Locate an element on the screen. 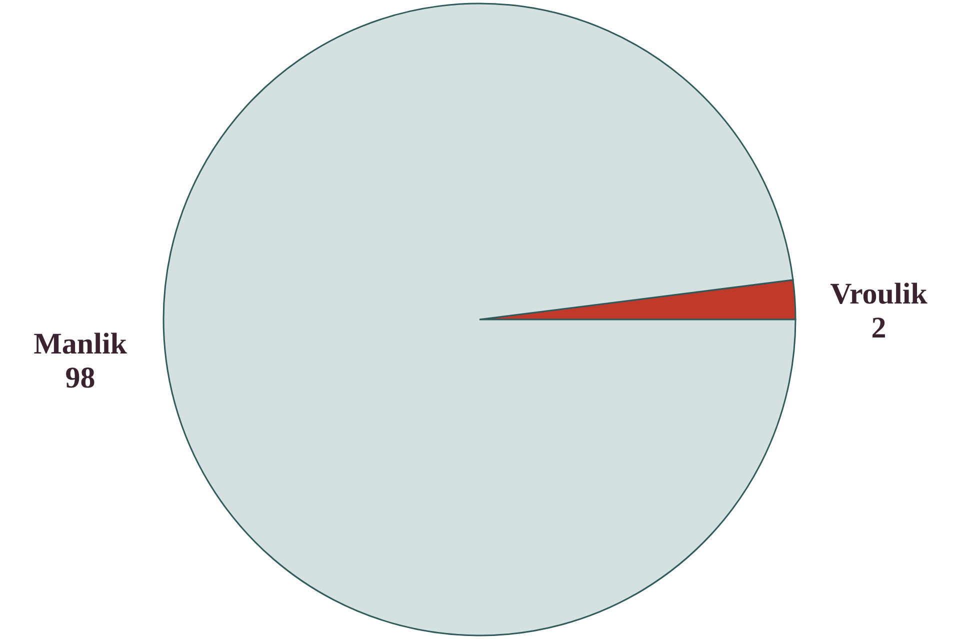 This screenshot has height=639, width=959. slice-label: Manlik is located at coordinates (81, 344).